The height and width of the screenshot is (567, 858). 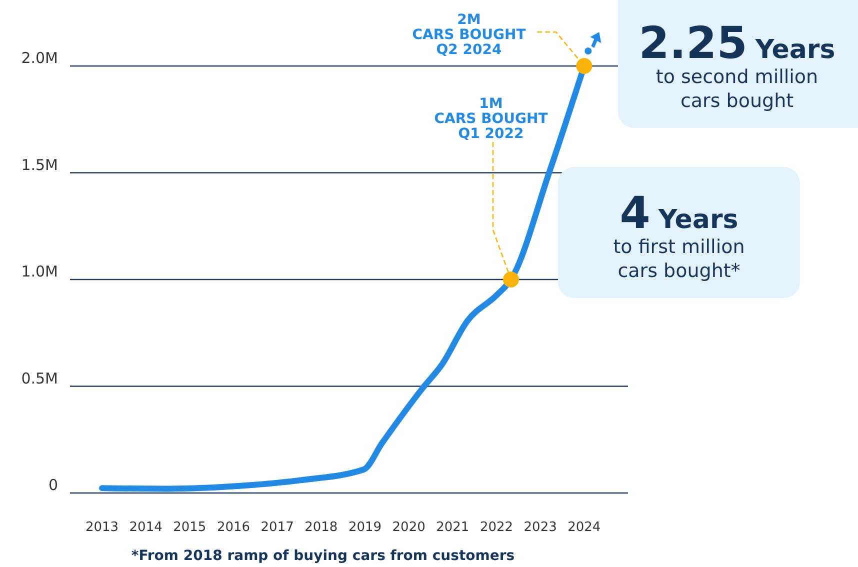 I want to click on x-tick-label: 2022, so click(x=497, y=527).